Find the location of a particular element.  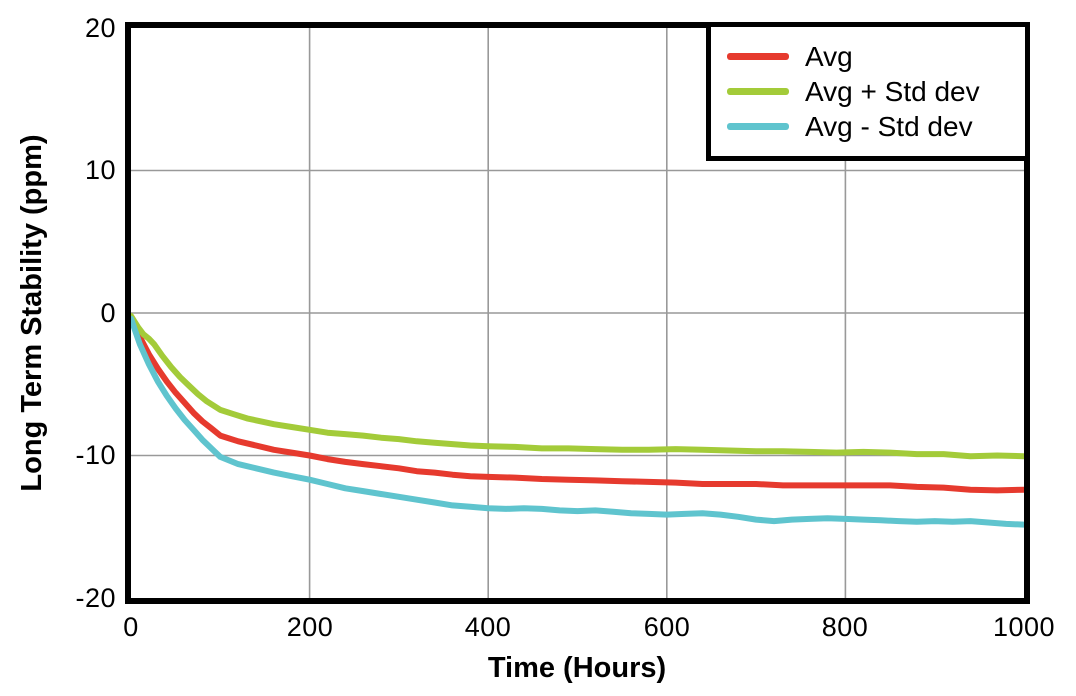

y-tick-label: -20 is located at coordinates (95, 598).